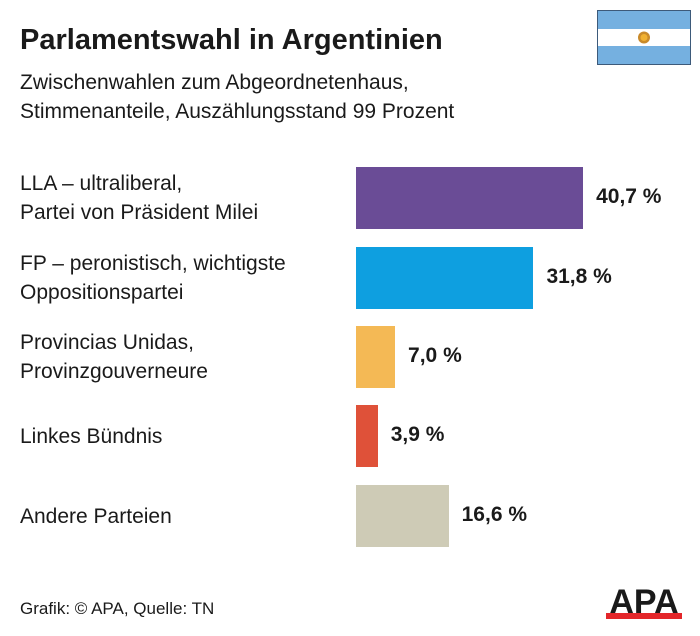 The height and width of the screenshot is (636, 700). Describe the element at coordinates (579, 276) in the screenshot. I see `data-label: 31,8 %` at that location.